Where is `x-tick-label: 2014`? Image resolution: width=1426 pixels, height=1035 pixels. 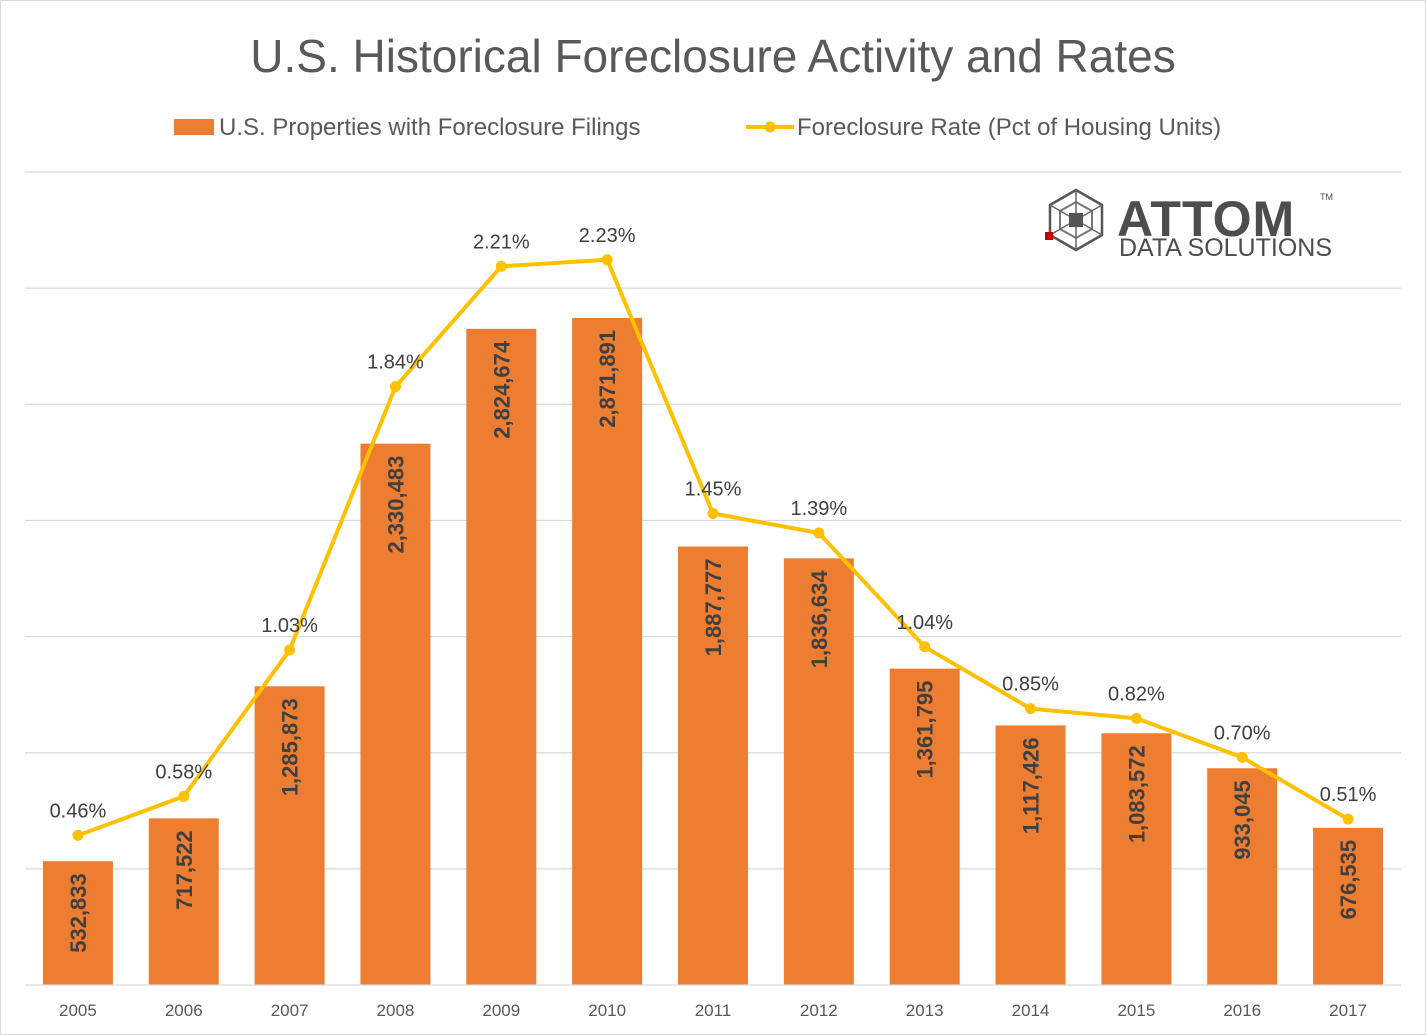 x-tick-label: 2014 is located at coordinates (1031, 1010).